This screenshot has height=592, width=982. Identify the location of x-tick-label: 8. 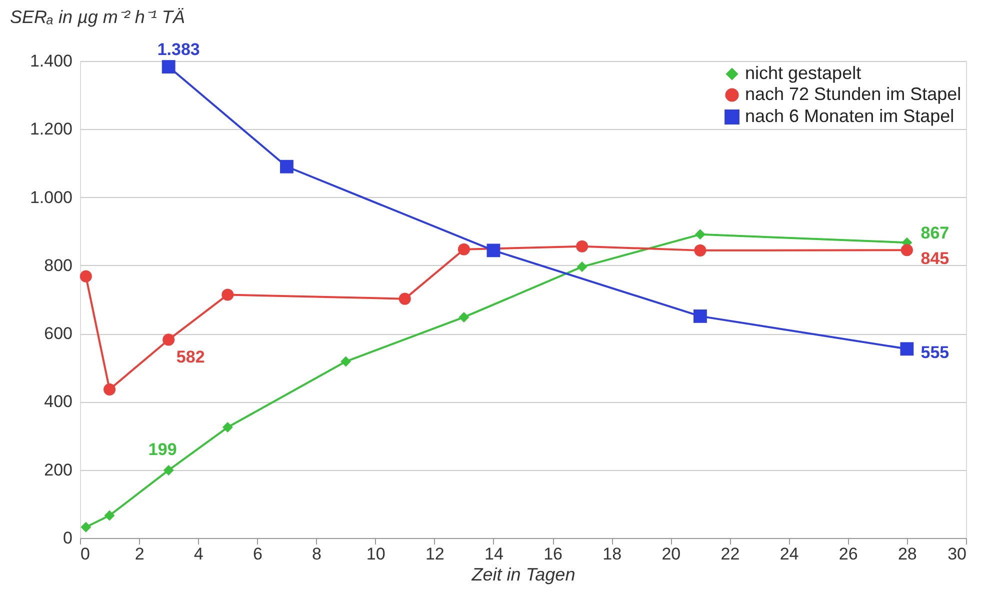
(317, 554).